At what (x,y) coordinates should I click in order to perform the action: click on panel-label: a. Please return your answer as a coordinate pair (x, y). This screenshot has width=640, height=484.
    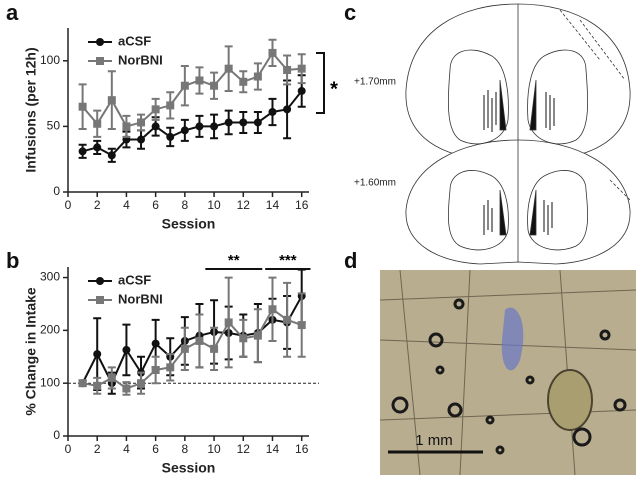
    Looking at the image, I should click on (12, 12).